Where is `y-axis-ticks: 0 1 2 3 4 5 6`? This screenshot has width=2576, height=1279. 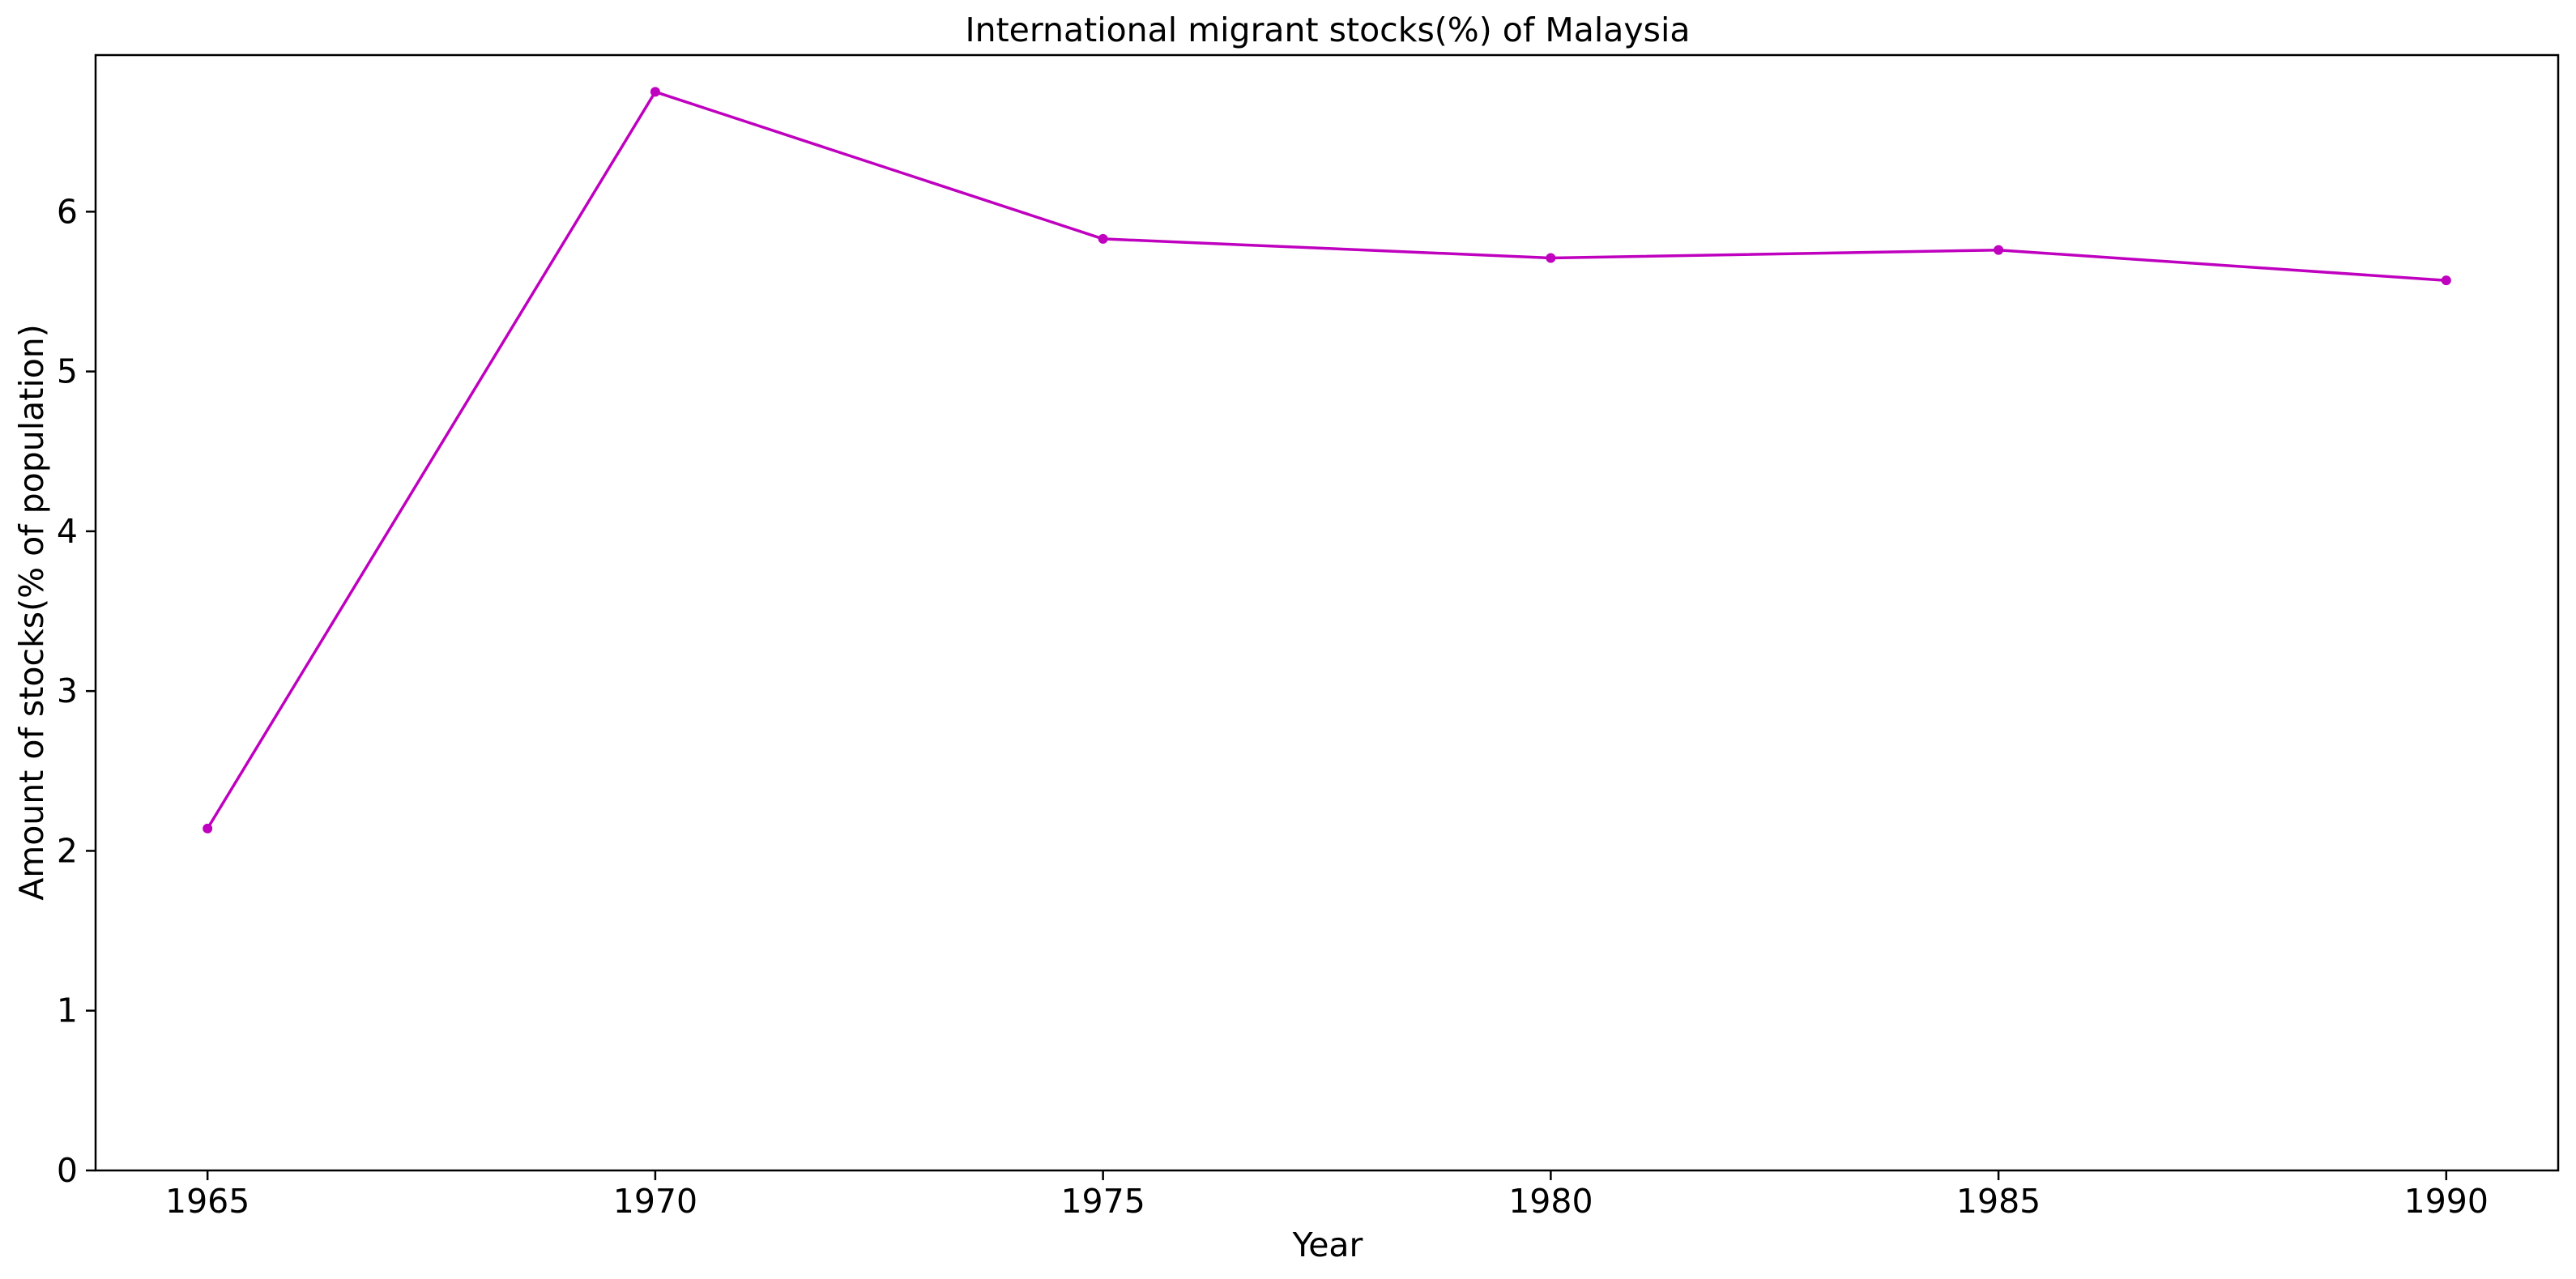 y-axis-ticks: 0 1 2 3 4 5 6 is located at coordinates (76, 691).